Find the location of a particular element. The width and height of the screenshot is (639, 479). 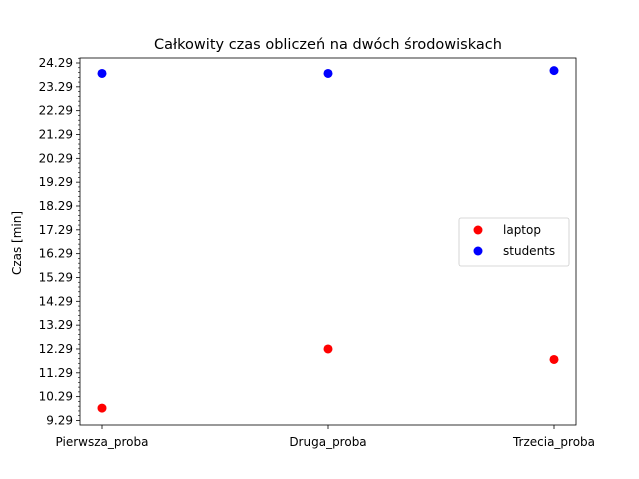

y-tick-label: 10.29 is located at coordinates (56, 397).